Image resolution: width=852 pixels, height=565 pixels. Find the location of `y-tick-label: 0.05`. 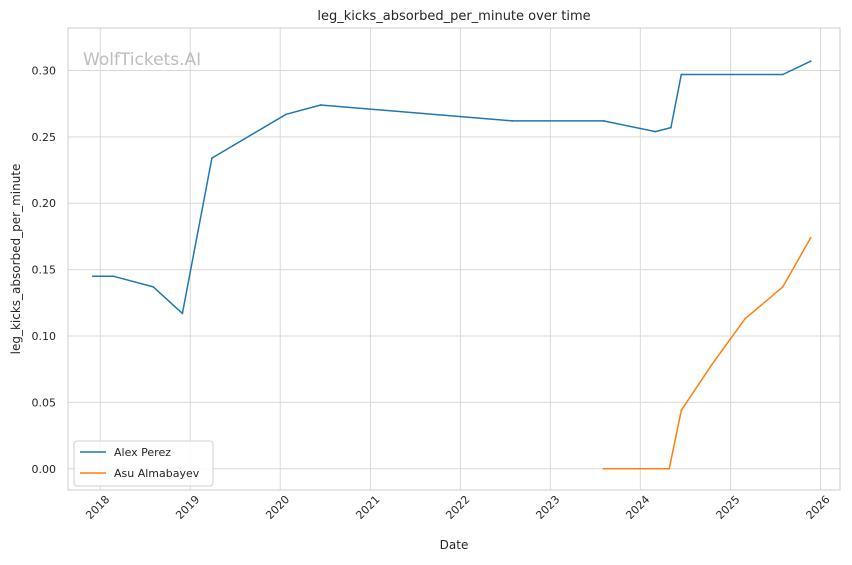

y-tick-label: 0.05 is located at coordinates (44, 402).